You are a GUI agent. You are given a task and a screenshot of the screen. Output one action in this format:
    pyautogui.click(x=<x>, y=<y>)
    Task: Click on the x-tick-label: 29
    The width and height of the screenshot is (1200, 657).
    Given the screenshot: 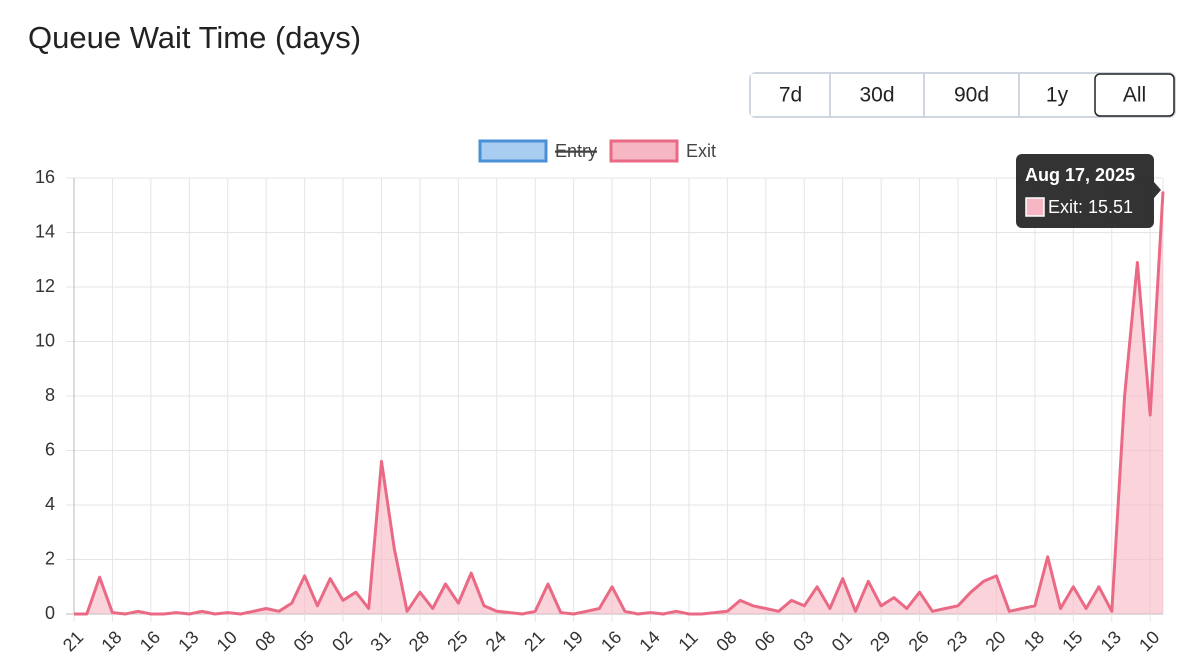 What is the action you would take?
    pyautogui.click(x=880, y=641)
    